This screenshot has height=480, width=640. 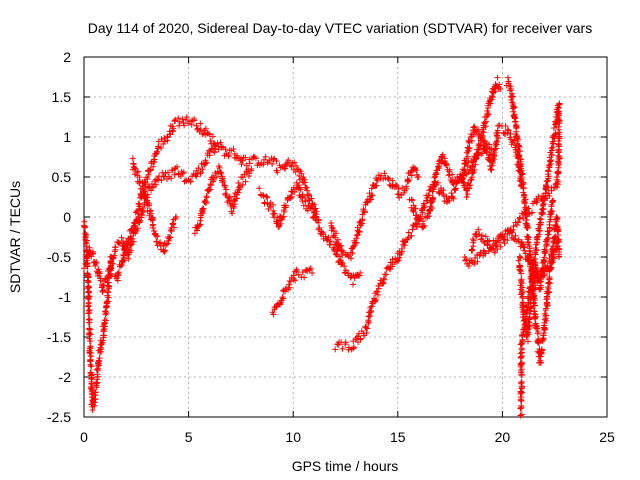 I want to click on x-tick-label: 10, so click(x=293, y=437).